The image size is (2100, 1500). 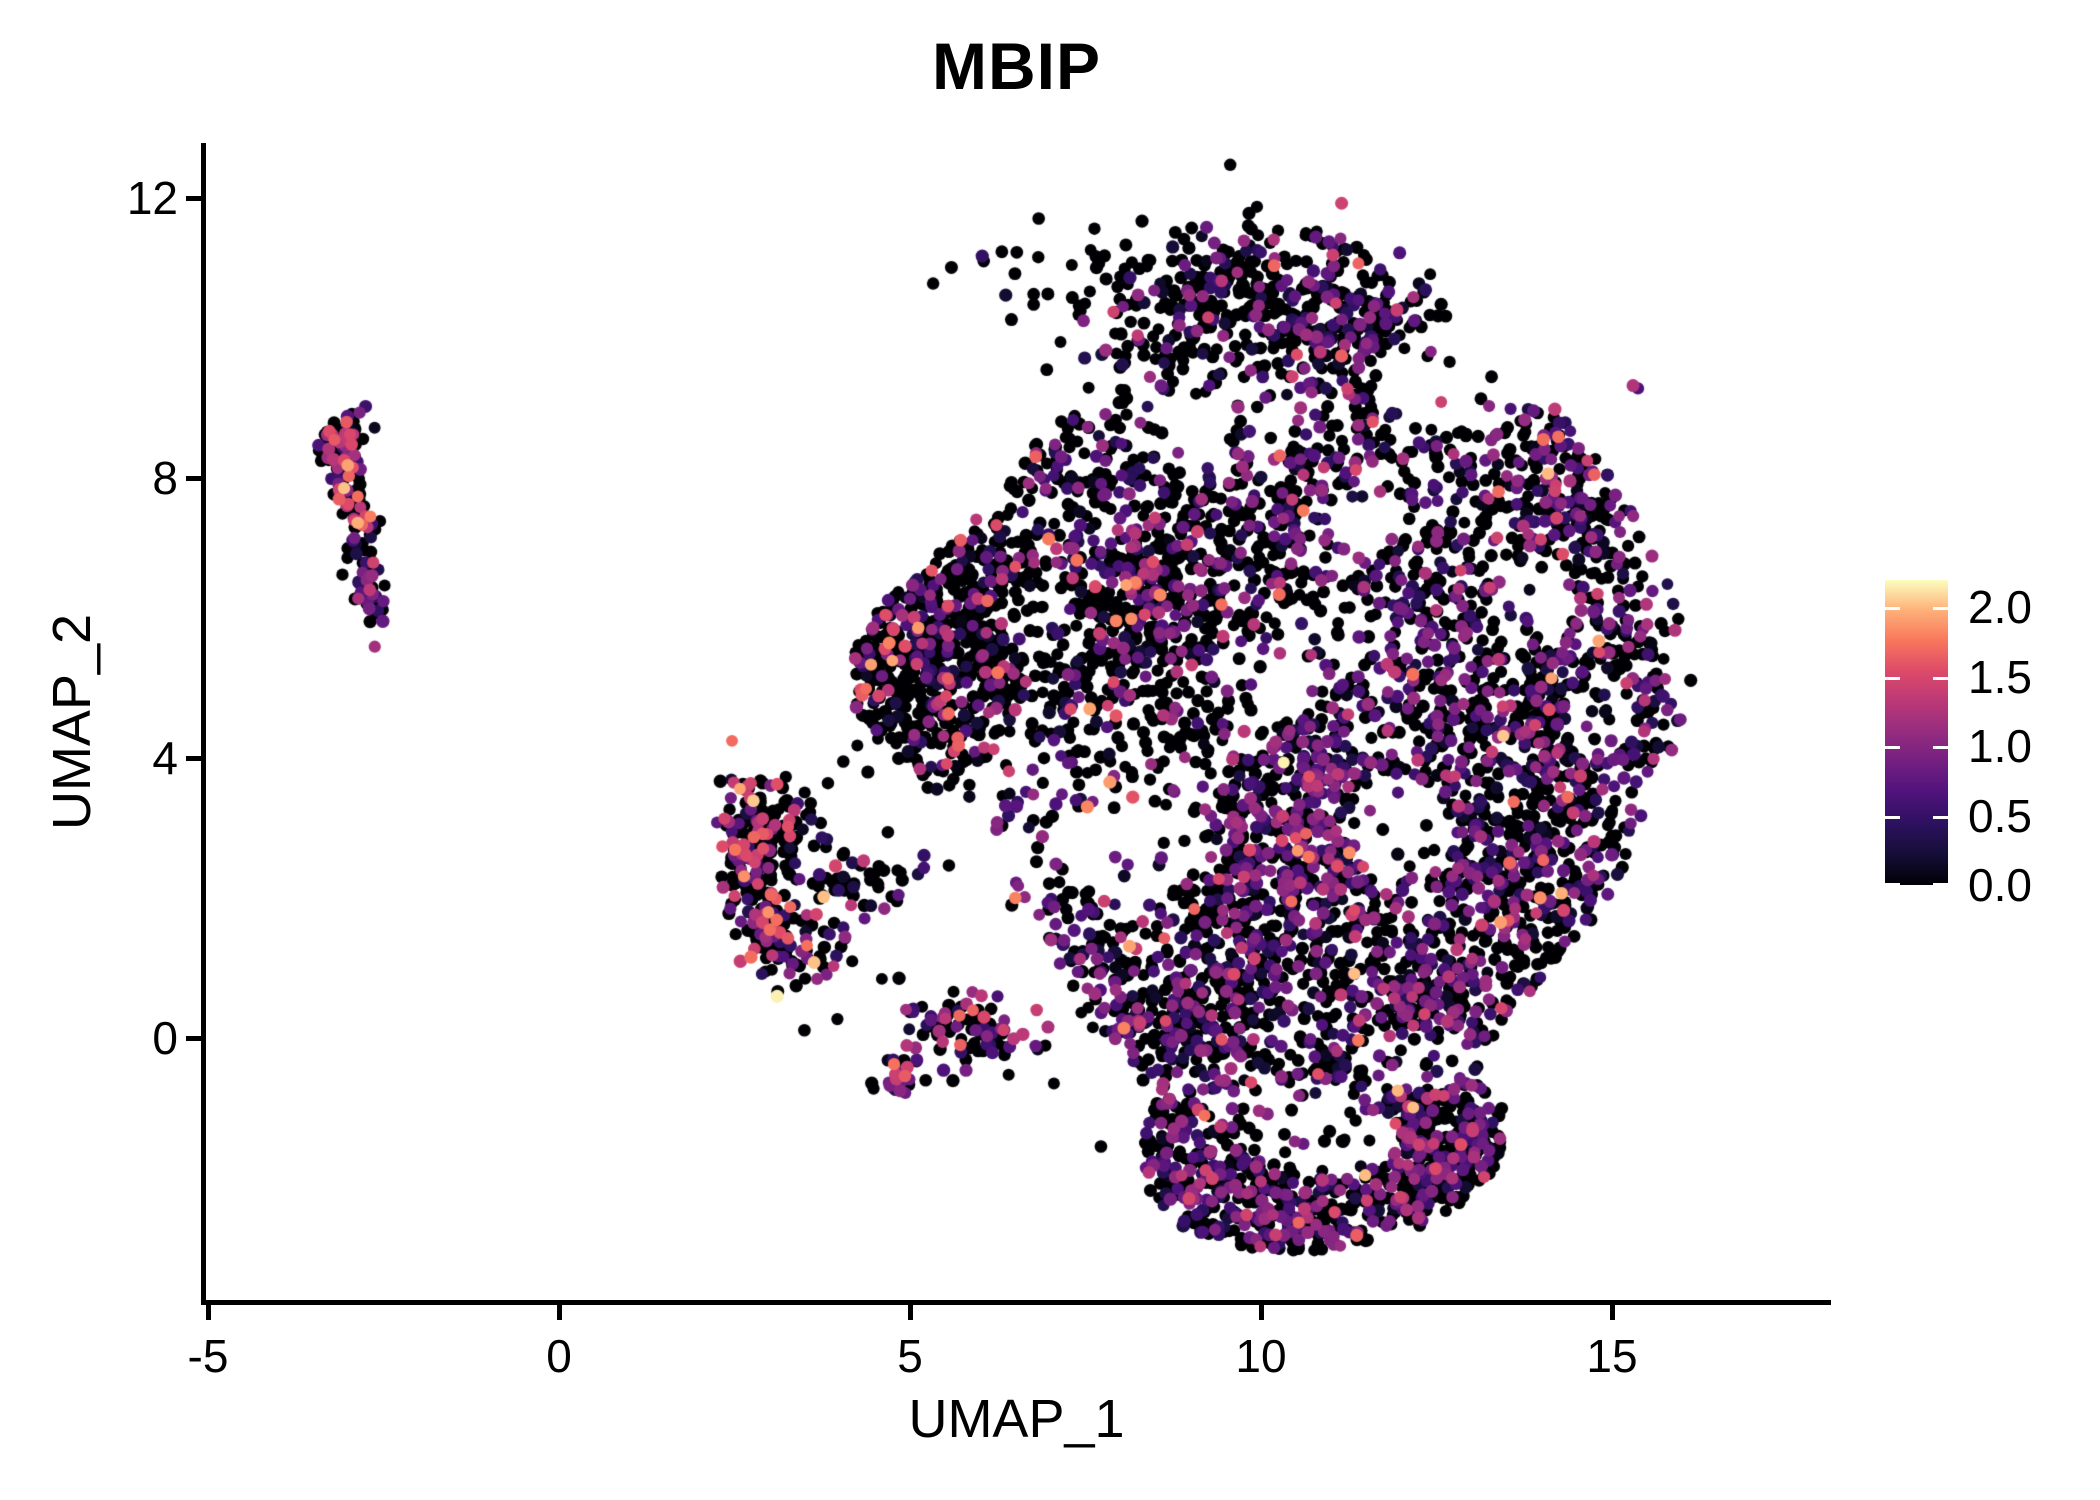 What do you see at coordinates (1261, 1356) in the screenshot?
I see `x-tick-label: 10` at bounding box center [1261, 1356].